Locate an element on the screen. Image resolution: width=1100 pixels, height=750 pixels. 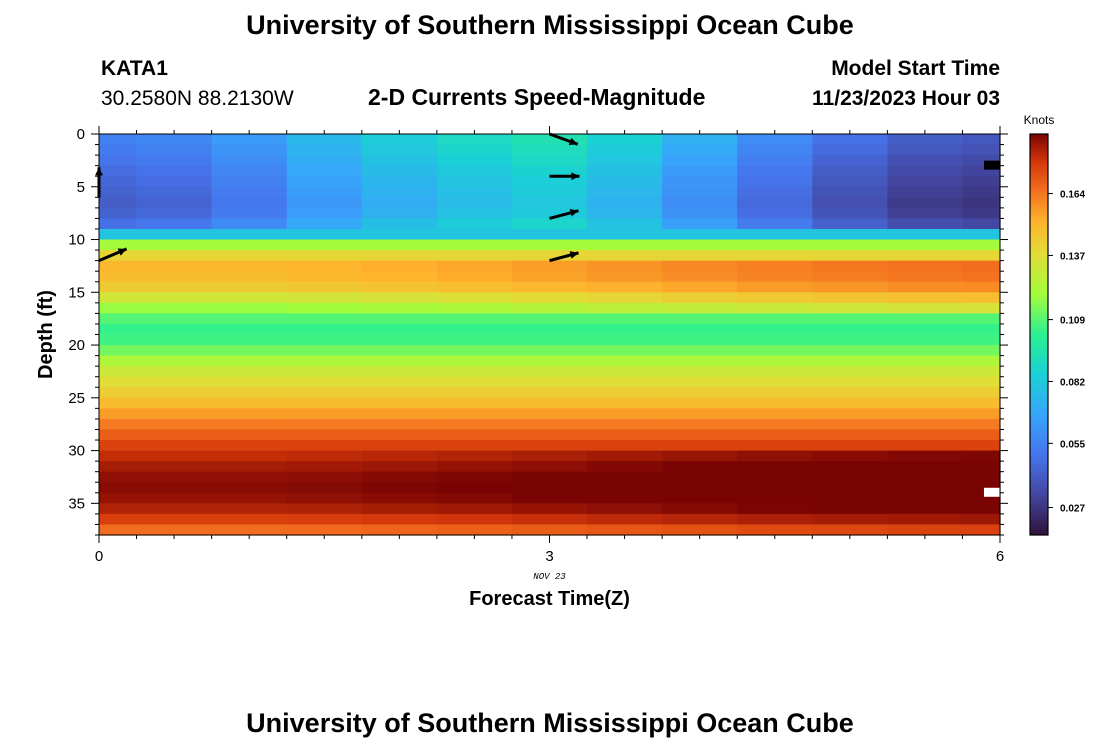
colorbar-tick-label: 0.027 is located at coordinates (1072, 509).